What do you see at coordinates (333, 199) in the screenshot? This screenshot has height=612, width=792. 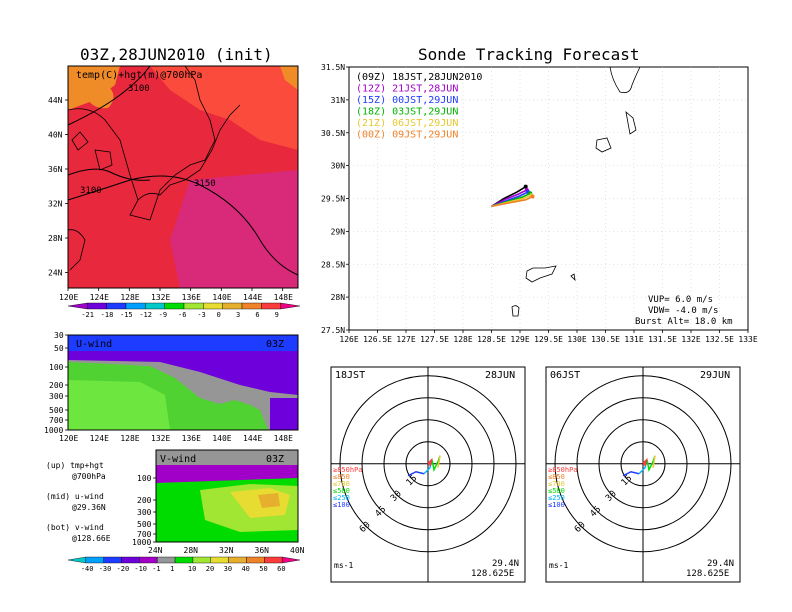 I see `track-y-tick-label: 29.5N` at bounding box center [333, 199].